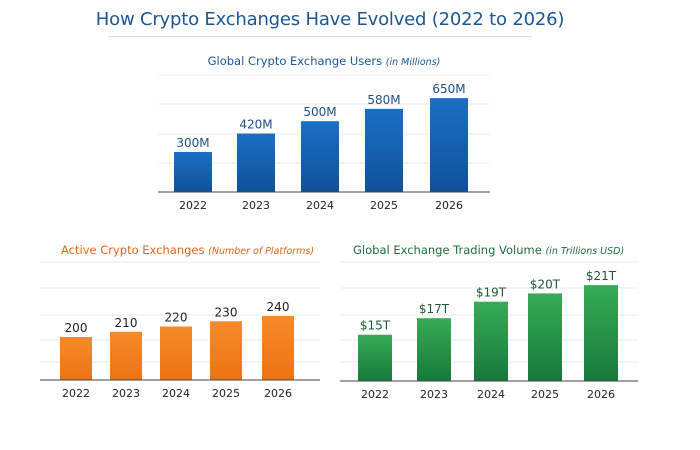 The height and width of the screenshot is (450, 700). What do you see at coordinates (491, 293) in the screenshot?
I see `volume-data-label-2024: $19T` at bounding box center [491, 293].